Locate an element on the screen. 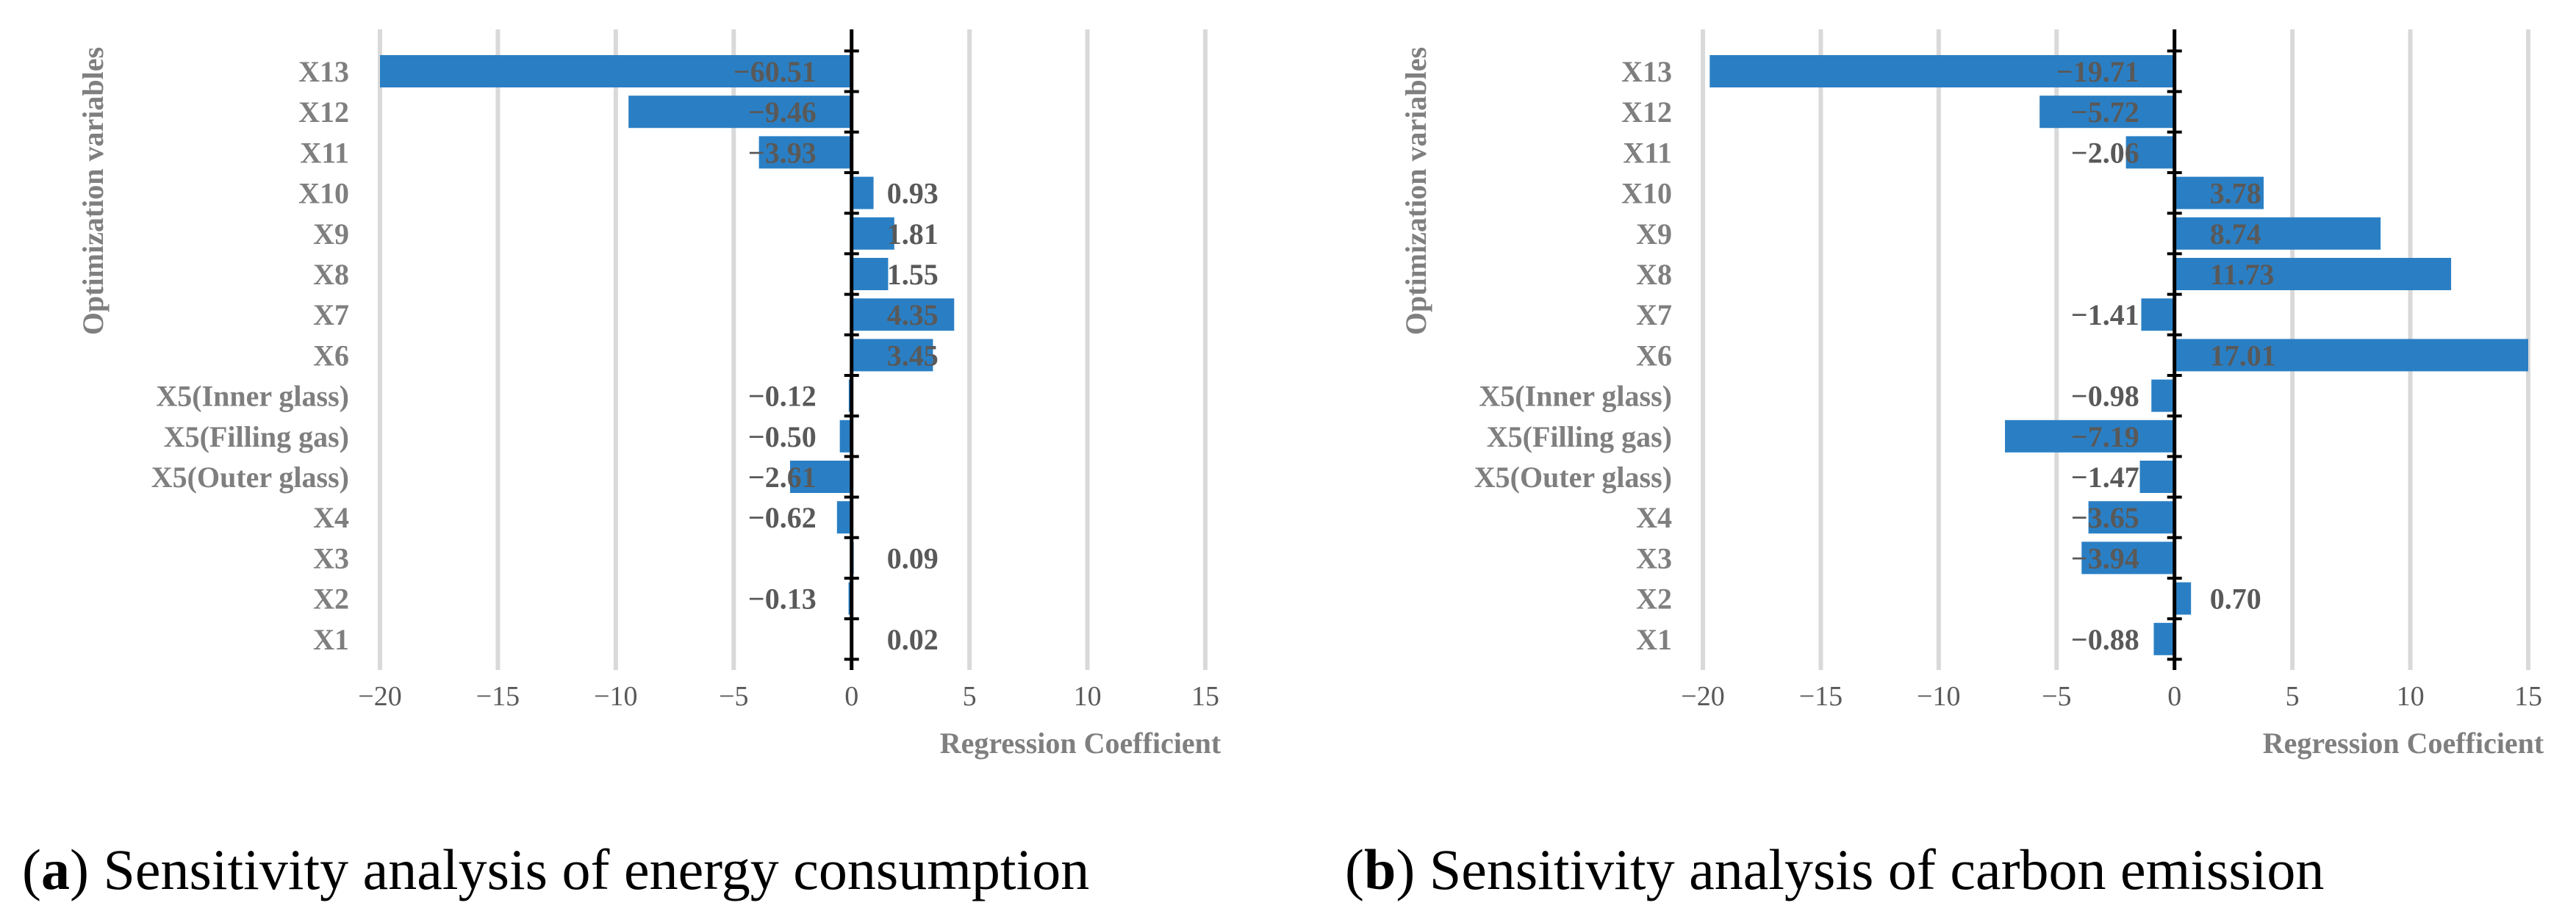 This screenshot has width=2576, height=911. x-tick-label: −20 is located at coordinates (379, 696).